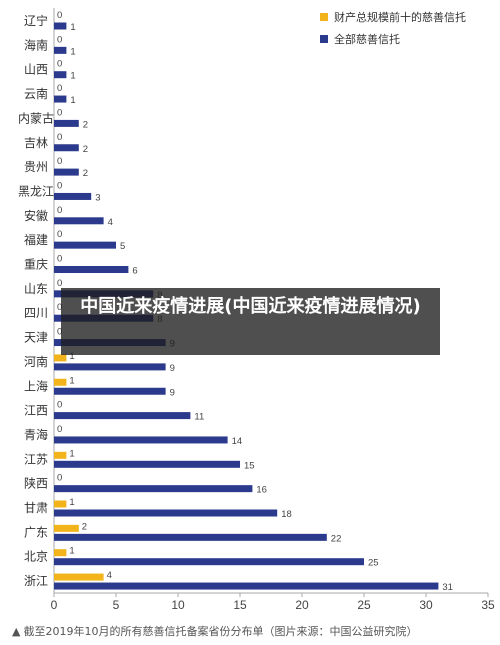 The width and height of the screenshot is (500, 645). Describe the element at coordinates (36, 532) in the screenshot. I see `category-label: 广东` at that location.